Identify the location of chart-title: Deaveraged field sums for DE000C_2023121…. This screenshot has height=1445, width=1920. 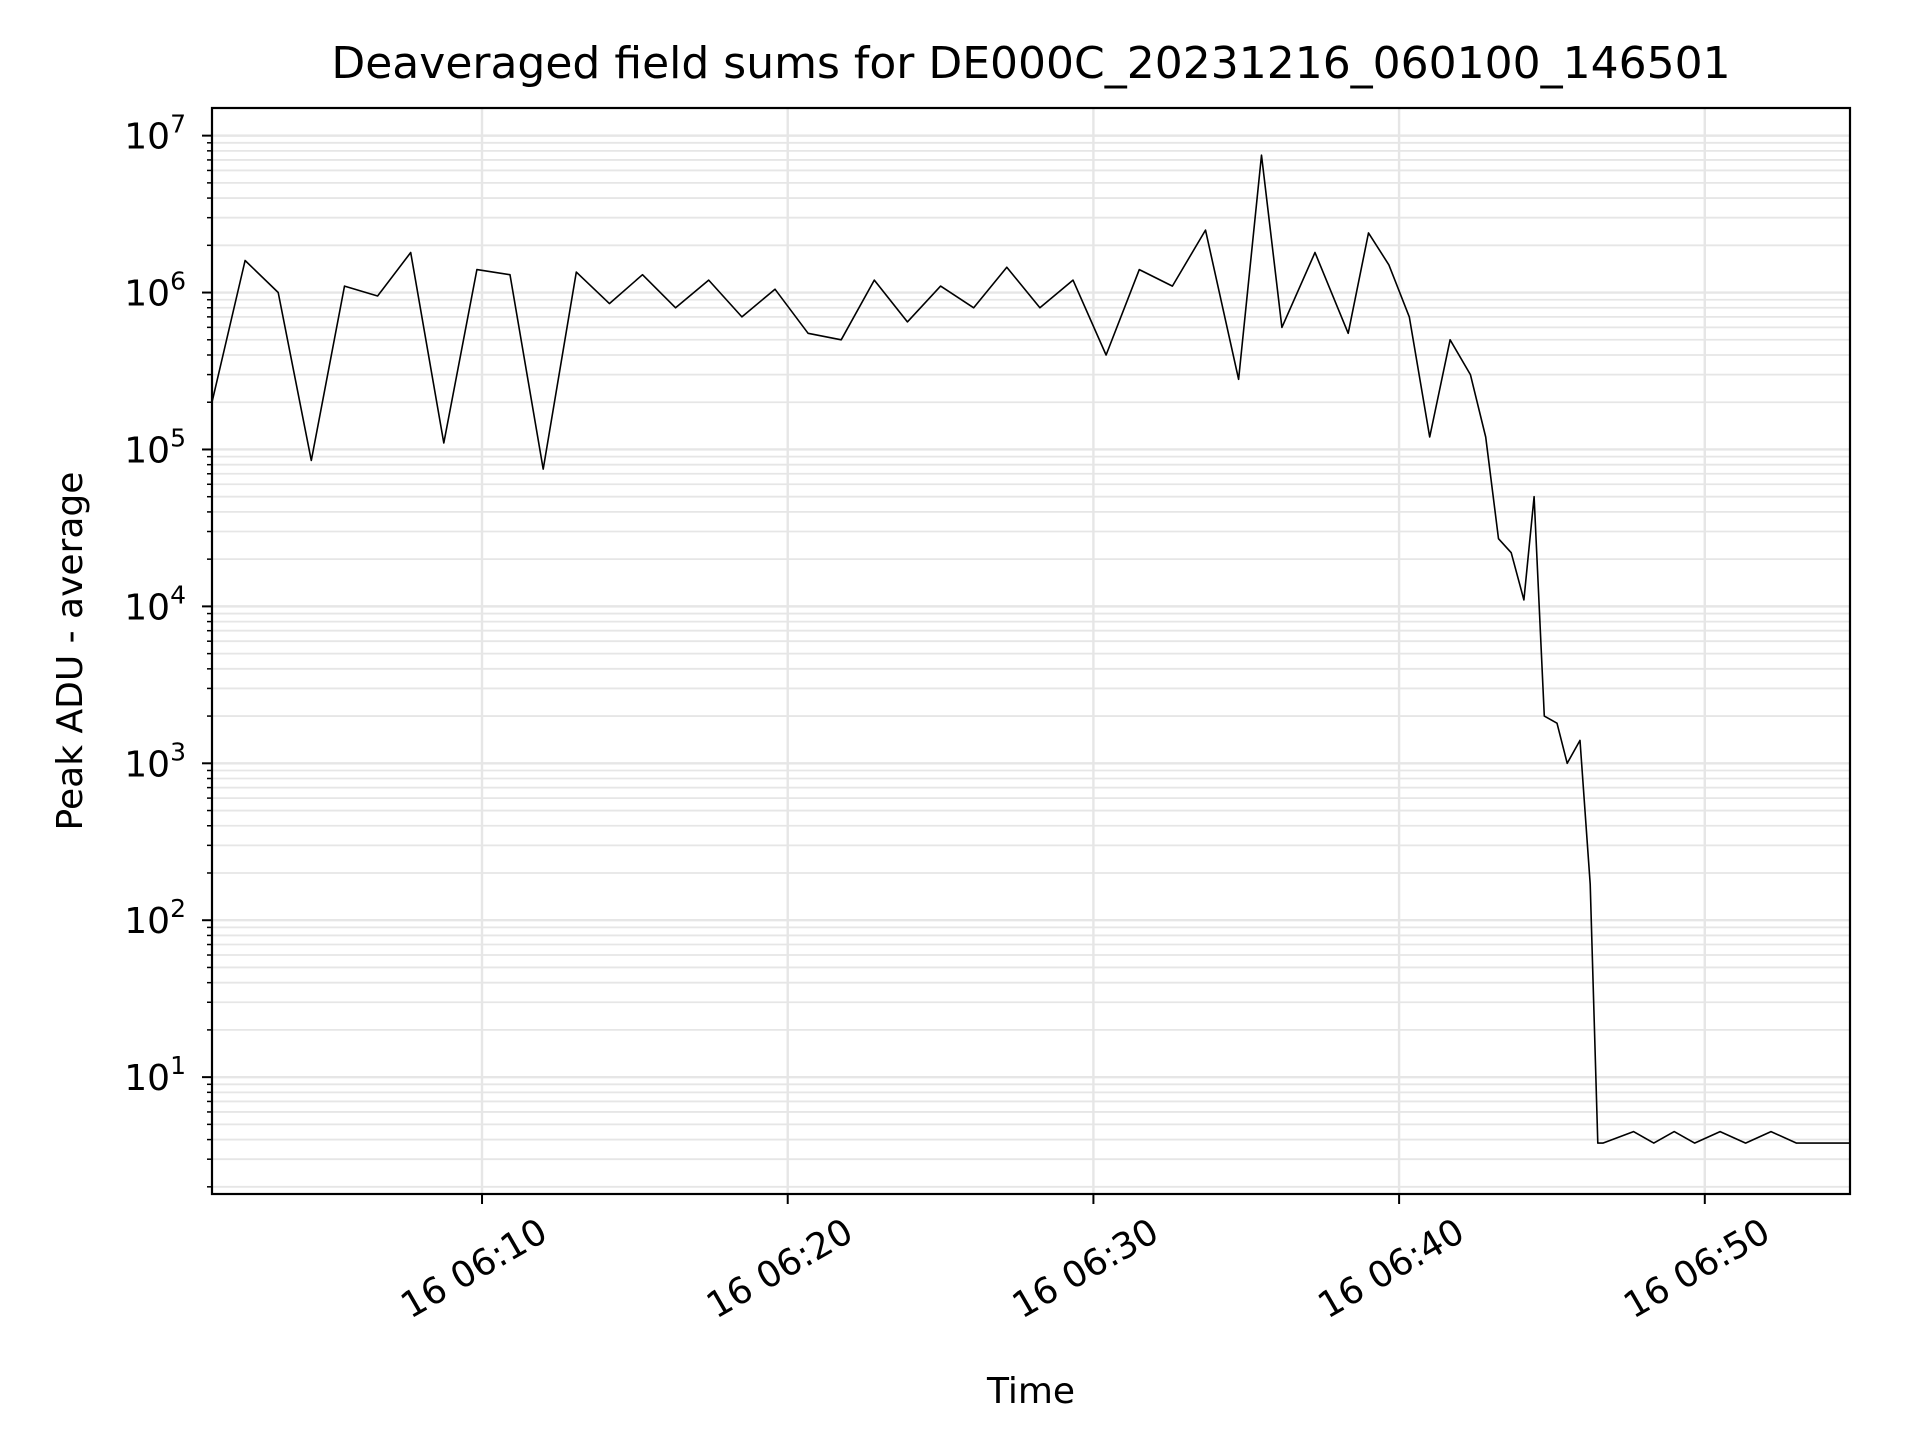
(1030, 63).